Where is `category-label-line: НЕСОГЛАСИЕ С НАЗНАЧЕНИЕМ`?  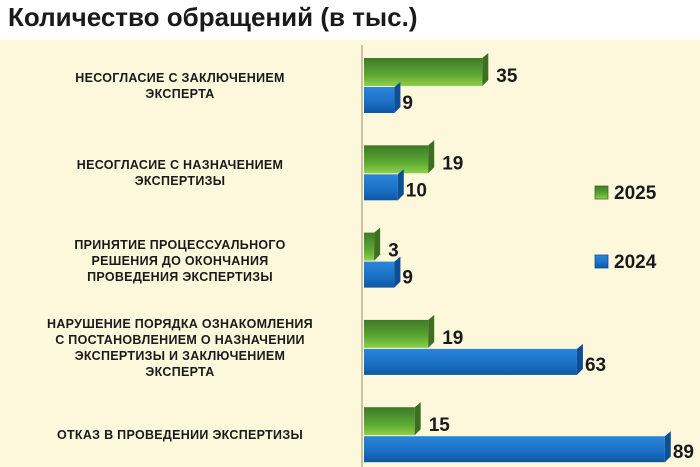 category-label-line: НЕСОГЛАСИЕ С НАЗНАЧЕНИЕМ is located at coordinates (180, 165).